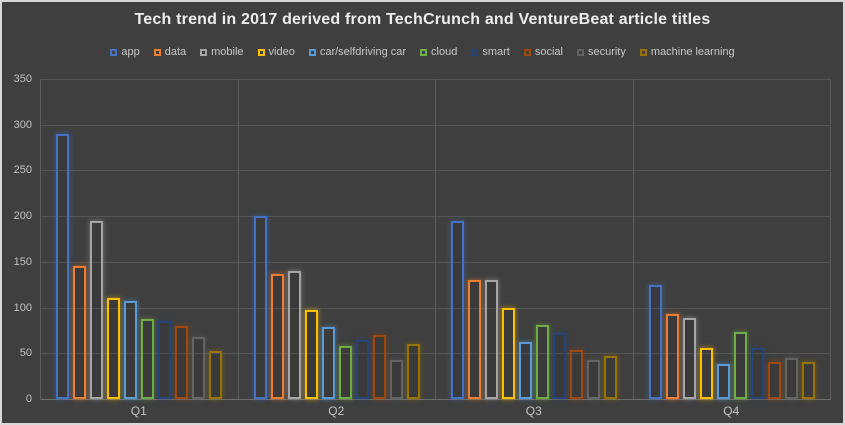 The image size is (845, 425). I want to click on legend-item-mobile: mobile, so click(222, 52).